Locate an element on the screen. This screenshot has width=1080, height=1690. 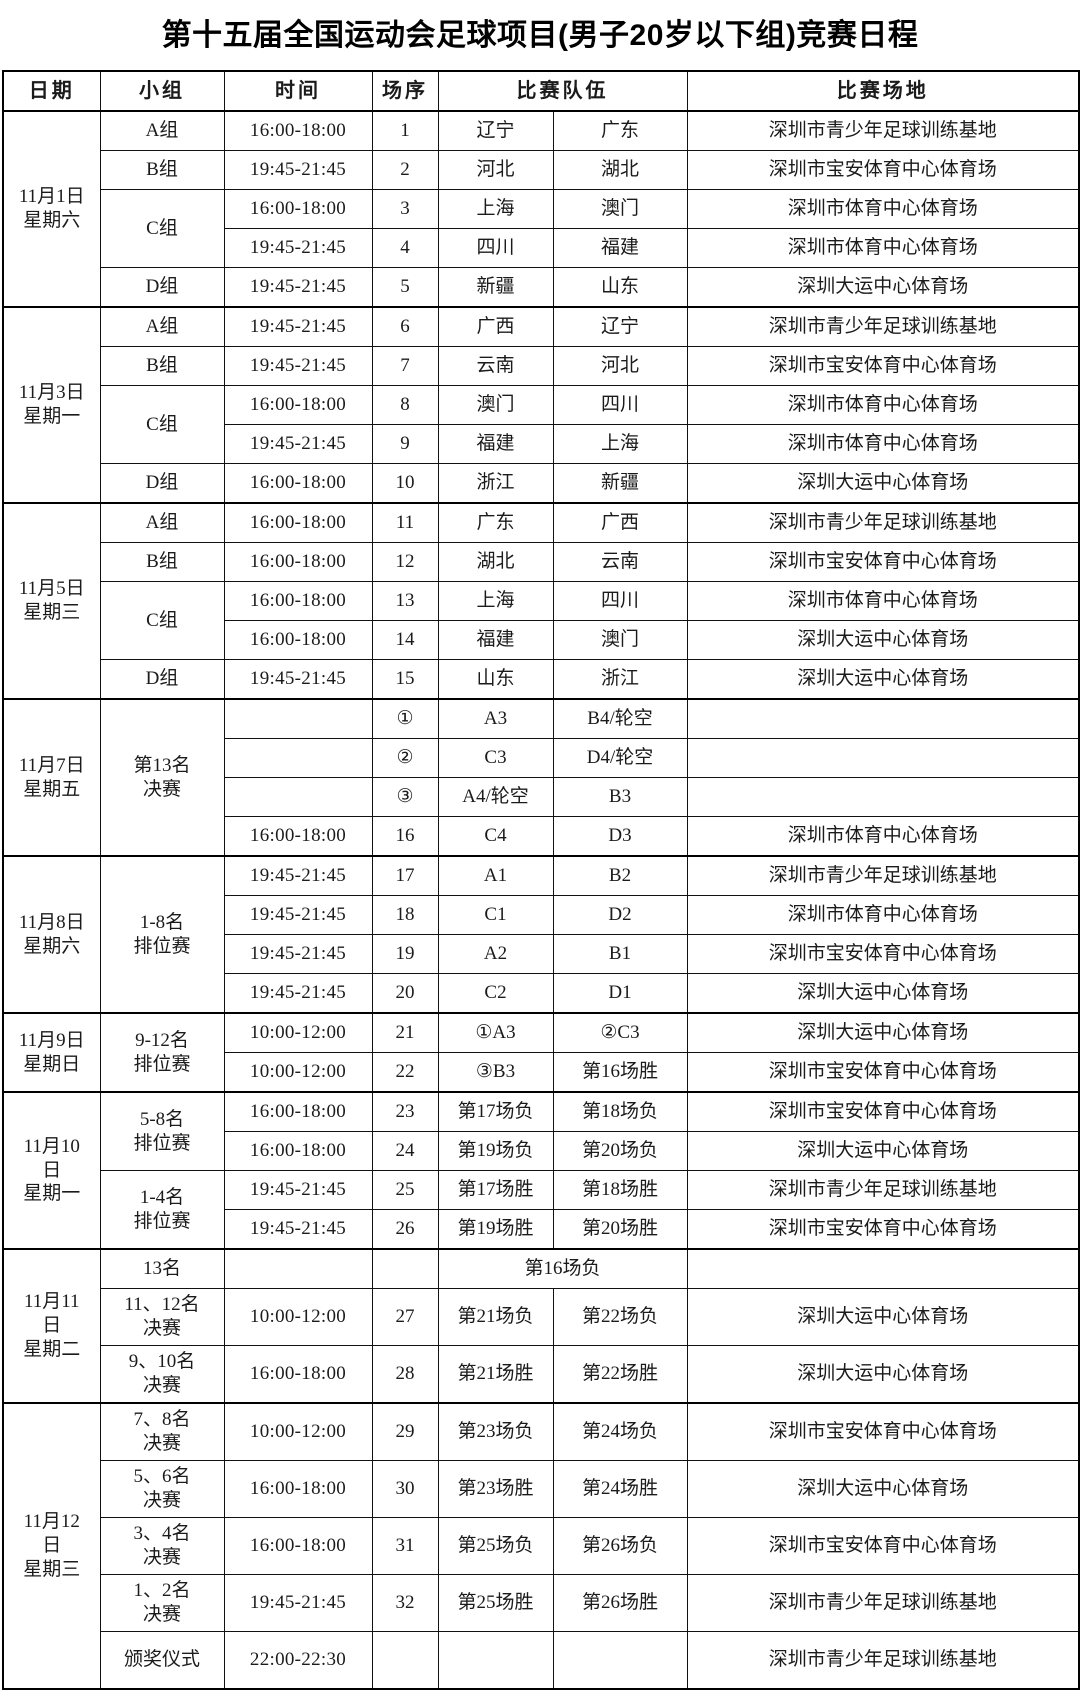
team1-cell: 新疆 is located at coordinates (495, 287).